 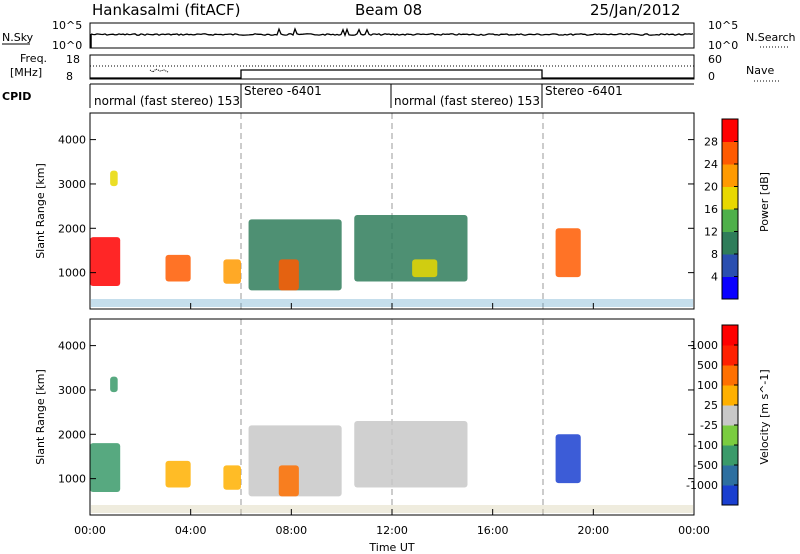 What do you see at coordinates (191, 530) in the screenshot?
I see `x-tick-label-1: 04:00` at bounding box center [191, 530].